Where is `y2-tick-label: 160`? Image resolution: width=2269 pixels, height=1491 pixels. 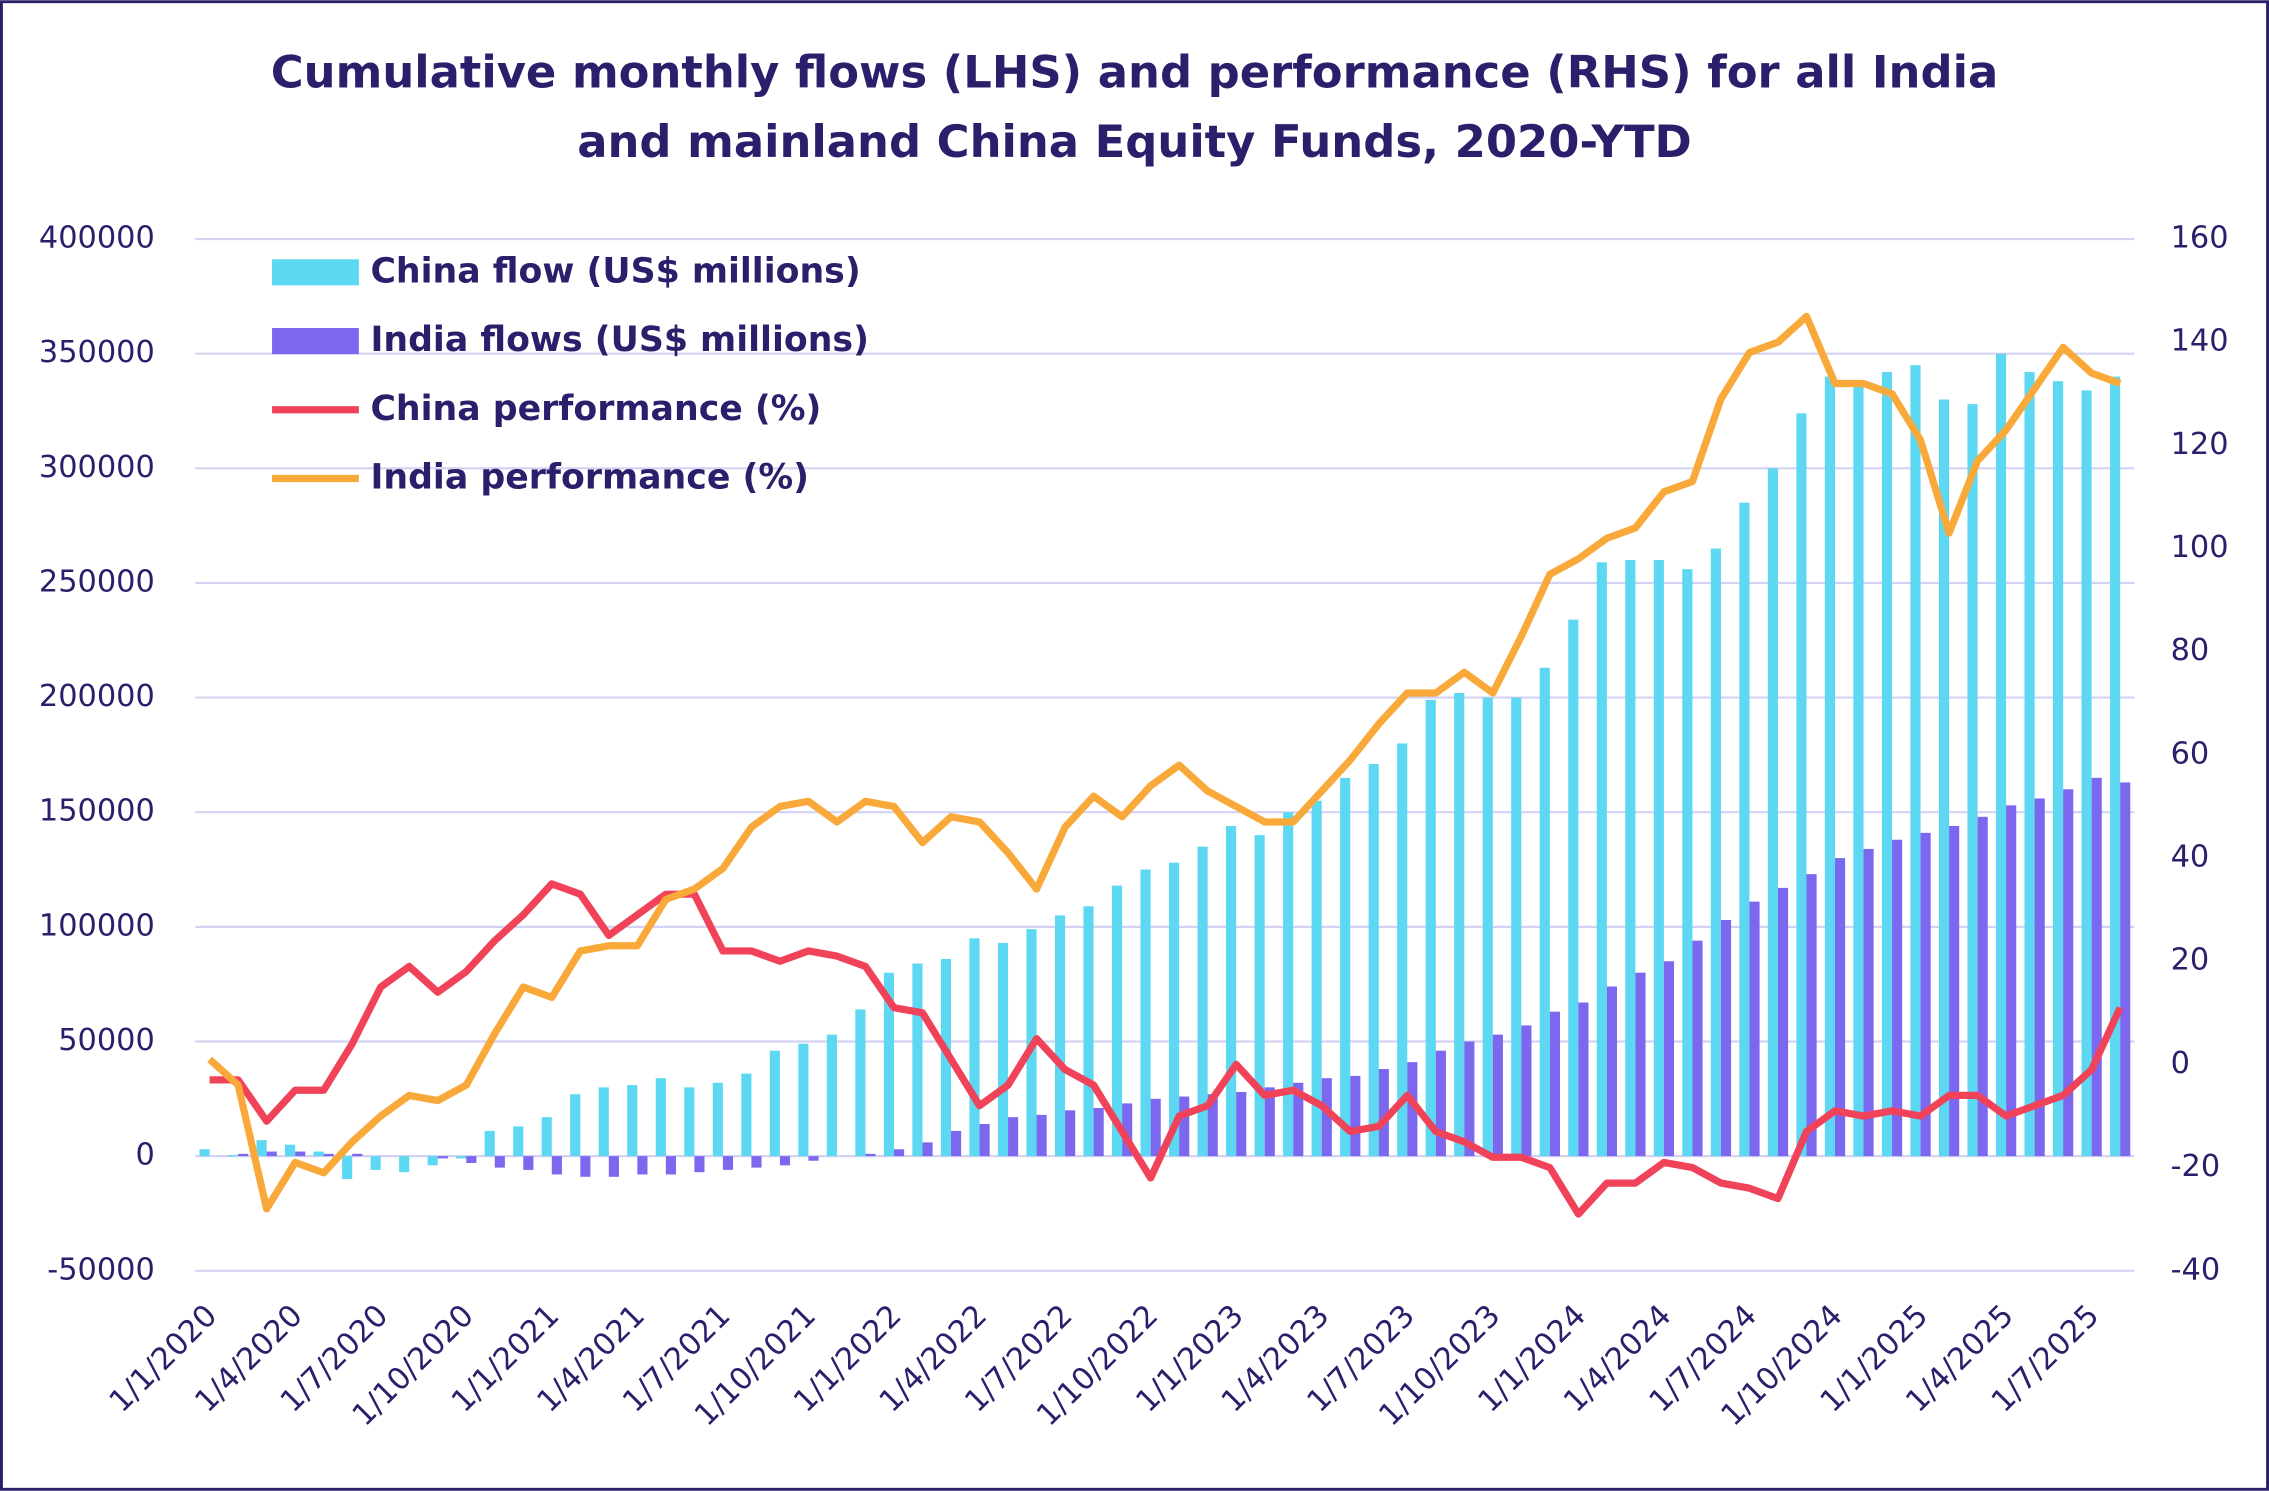 y2-tick-label: 160 is located at coordinates (2200, 238).